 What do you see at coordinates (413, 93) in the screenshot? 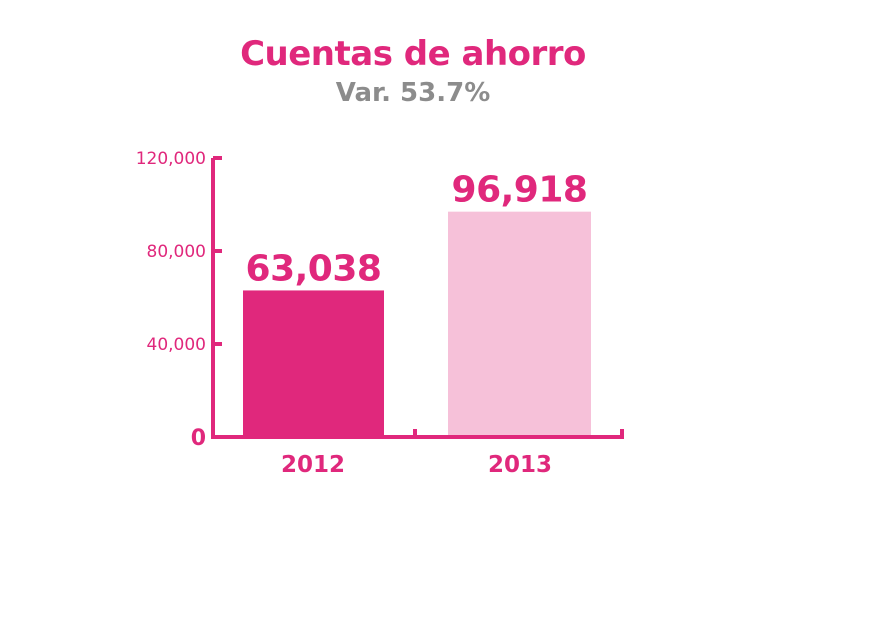
I see `chart-subtitle: Var. 53.7%` at bounding box center [413, 93].